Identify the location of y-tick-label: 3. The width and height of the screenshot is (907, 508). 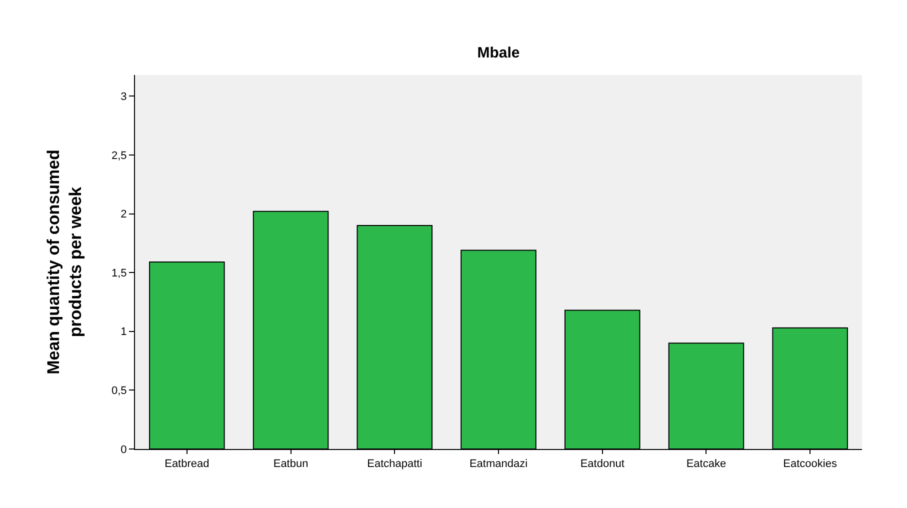
(123, 97).